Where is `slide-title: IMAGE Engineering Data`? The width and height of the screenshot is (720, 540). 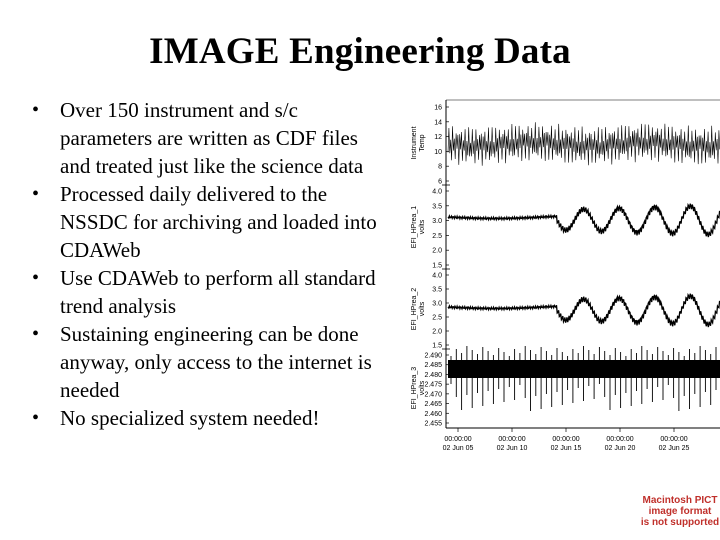 slide-title: IMAGE Engineering Data is located at coordinates (360, 51).